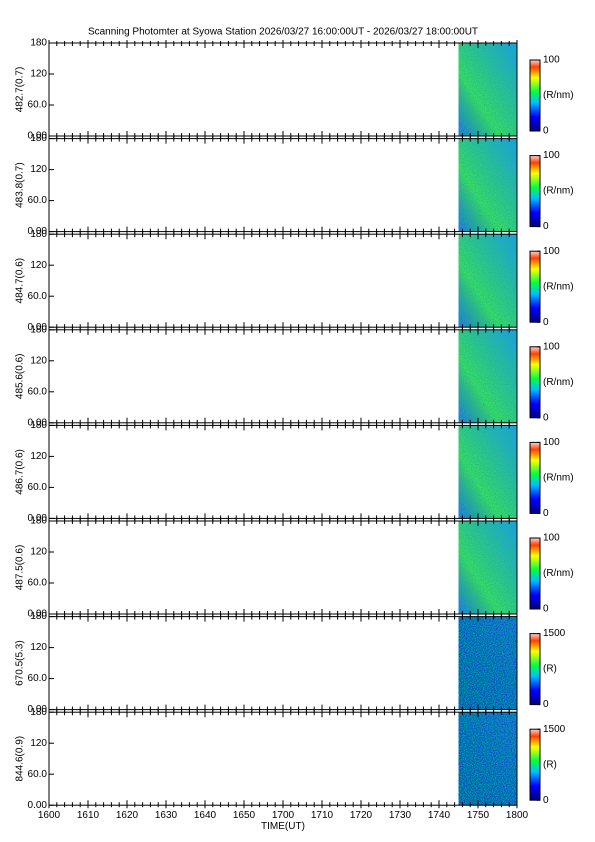  I want to click on y-axis-label: 844.6(0.9), so click(20, 759).